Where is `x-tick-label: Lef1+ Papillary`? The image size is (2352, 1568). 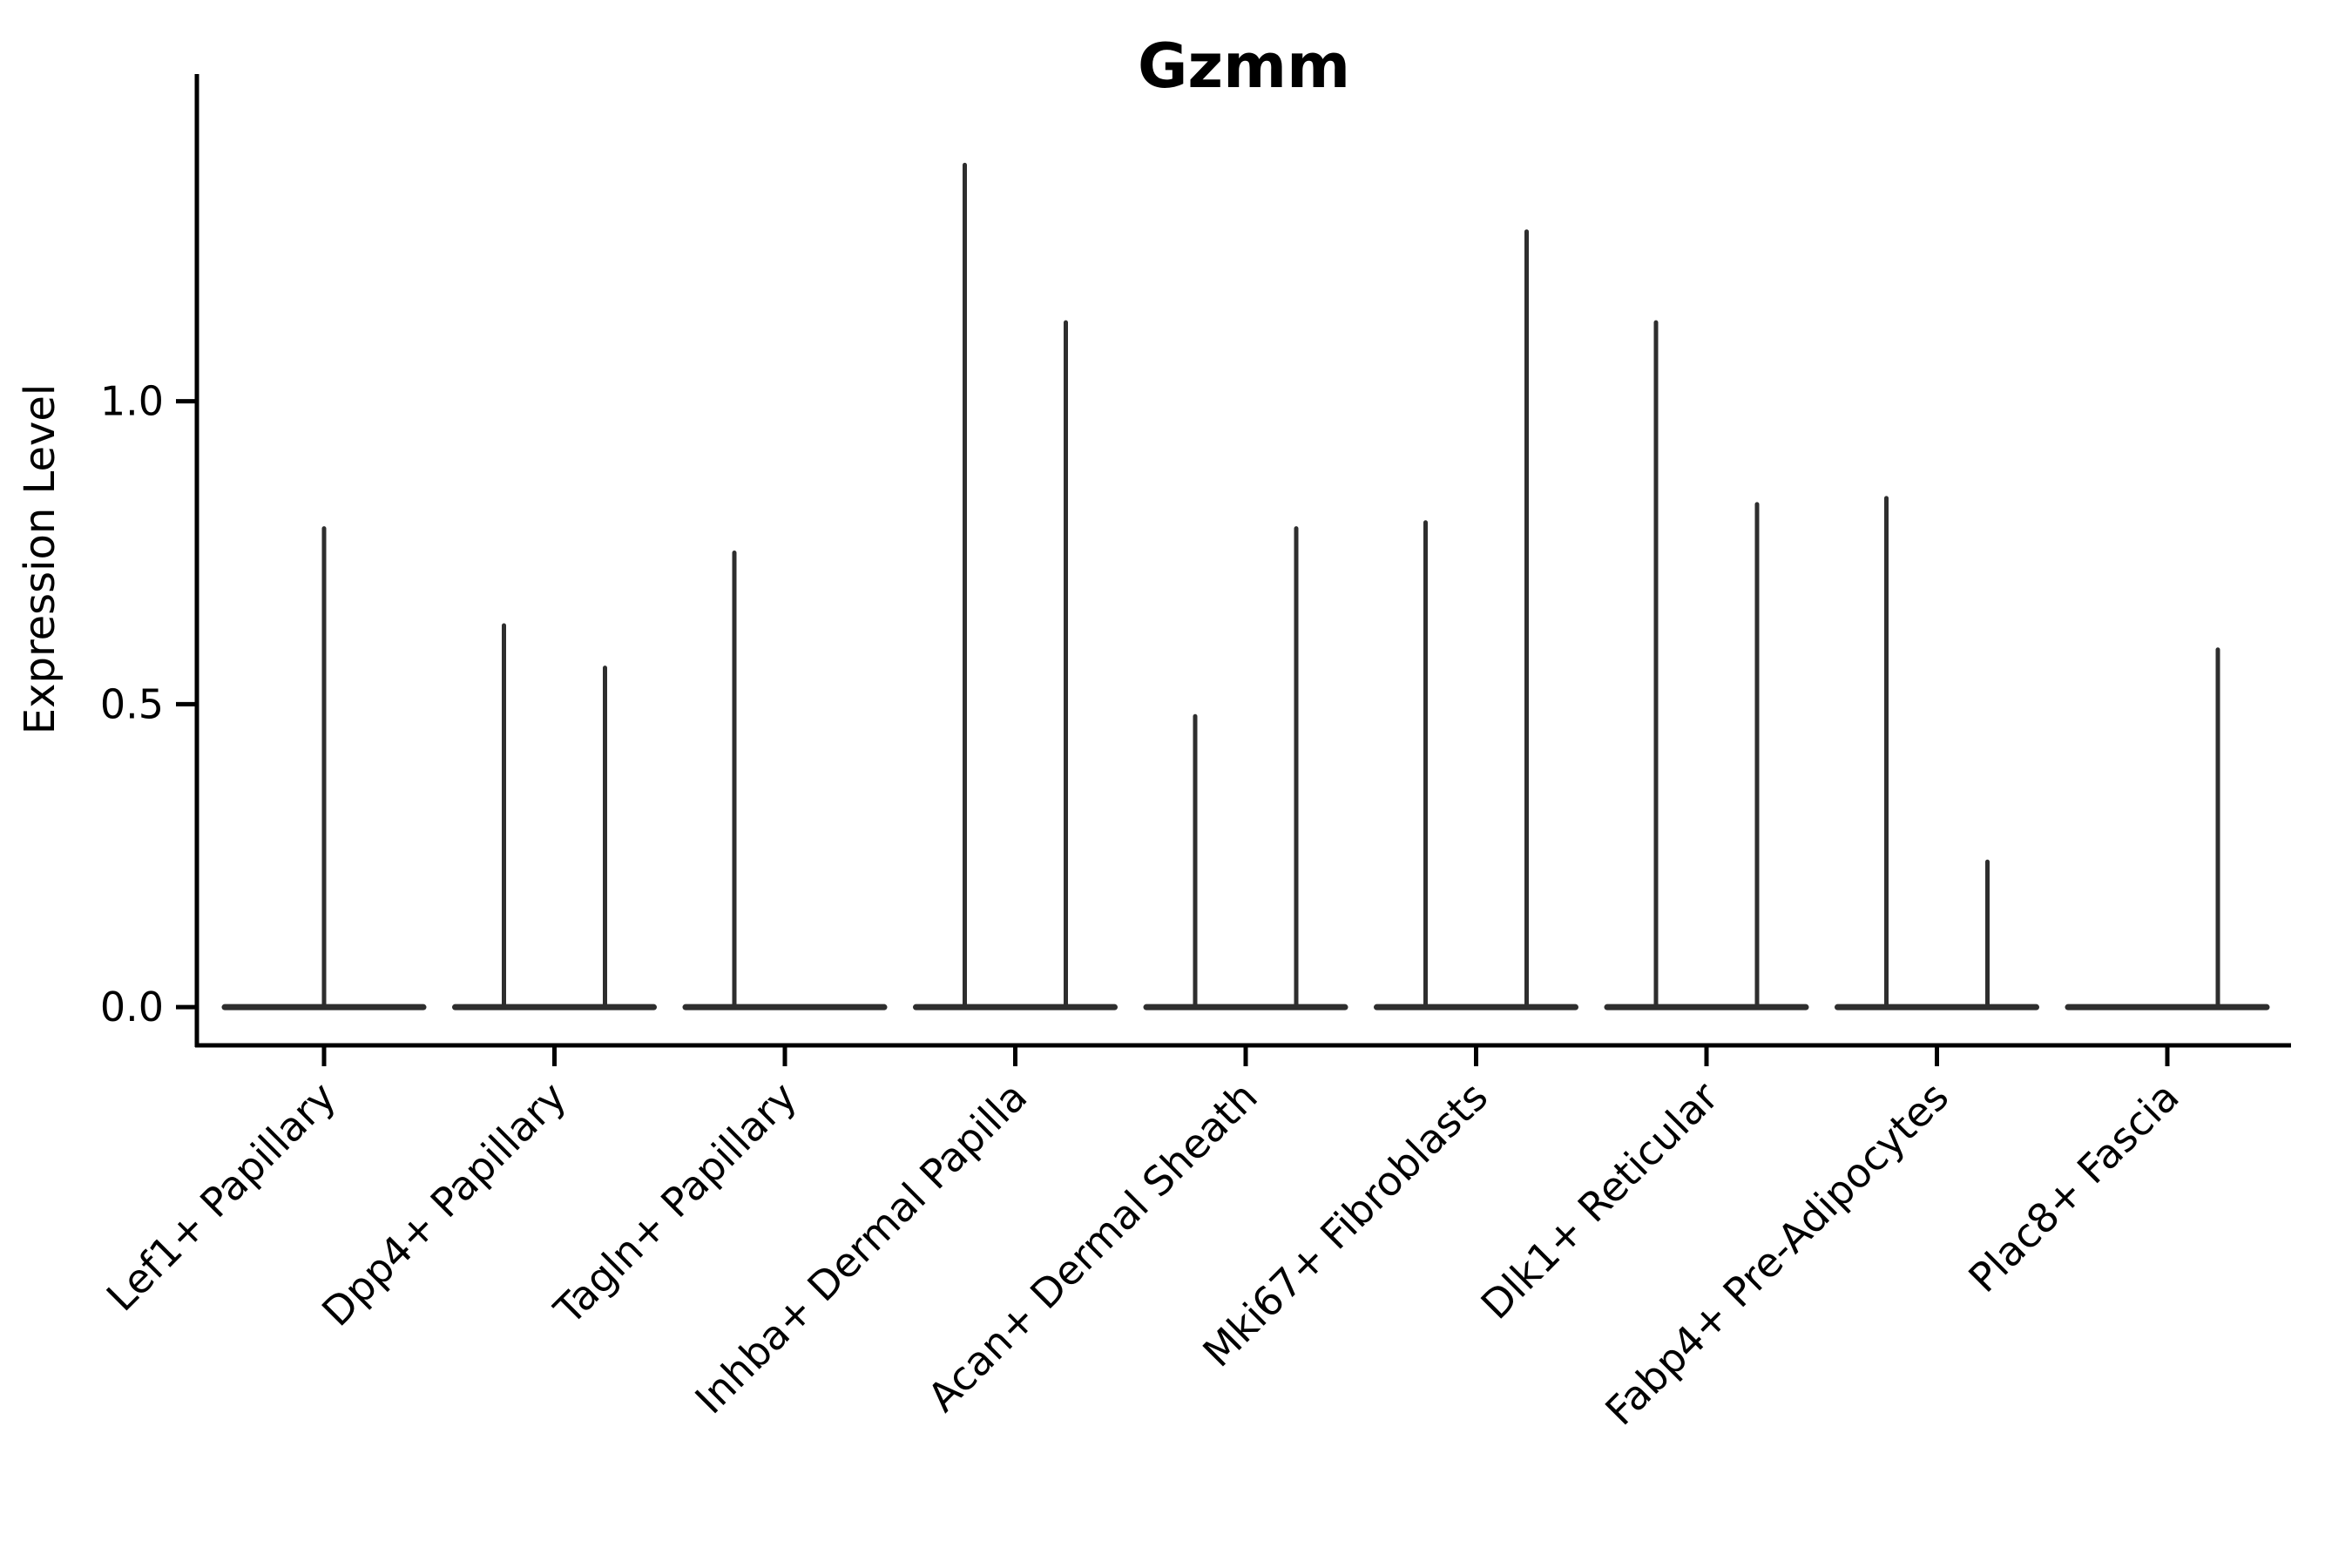
x-tick-label: Lef1+ Papillary is located at coordinates (221, 1197).